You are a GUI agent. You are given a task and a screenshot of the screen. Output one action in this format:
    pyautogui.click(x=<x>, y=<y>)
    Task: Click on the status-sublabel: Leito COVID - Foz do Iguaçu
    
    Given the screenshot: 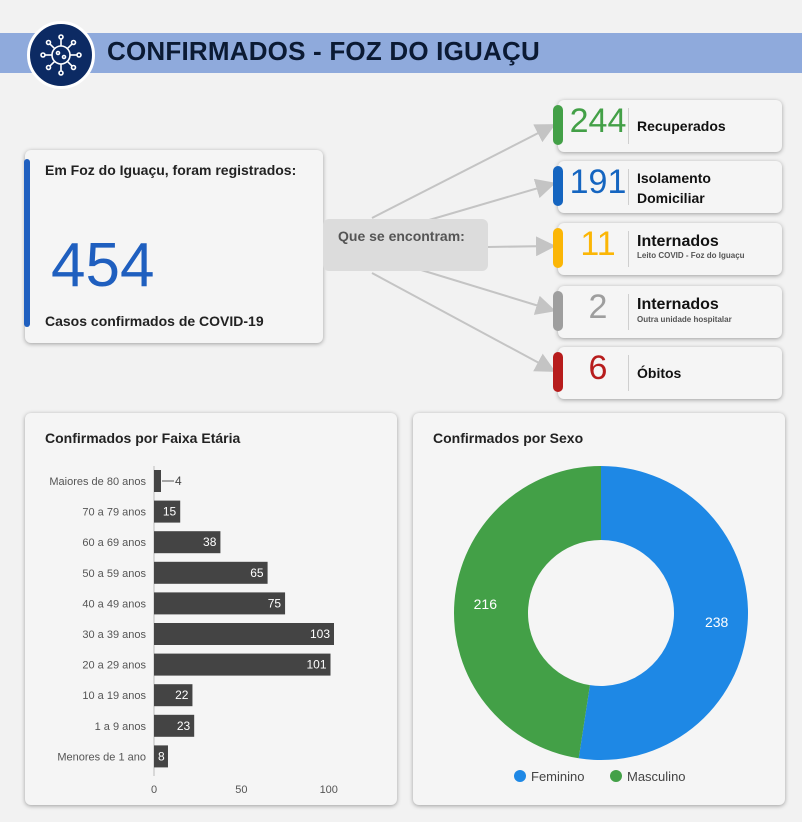 What is the action you would take?
    pyautogui.click(x=691, y=255)
    